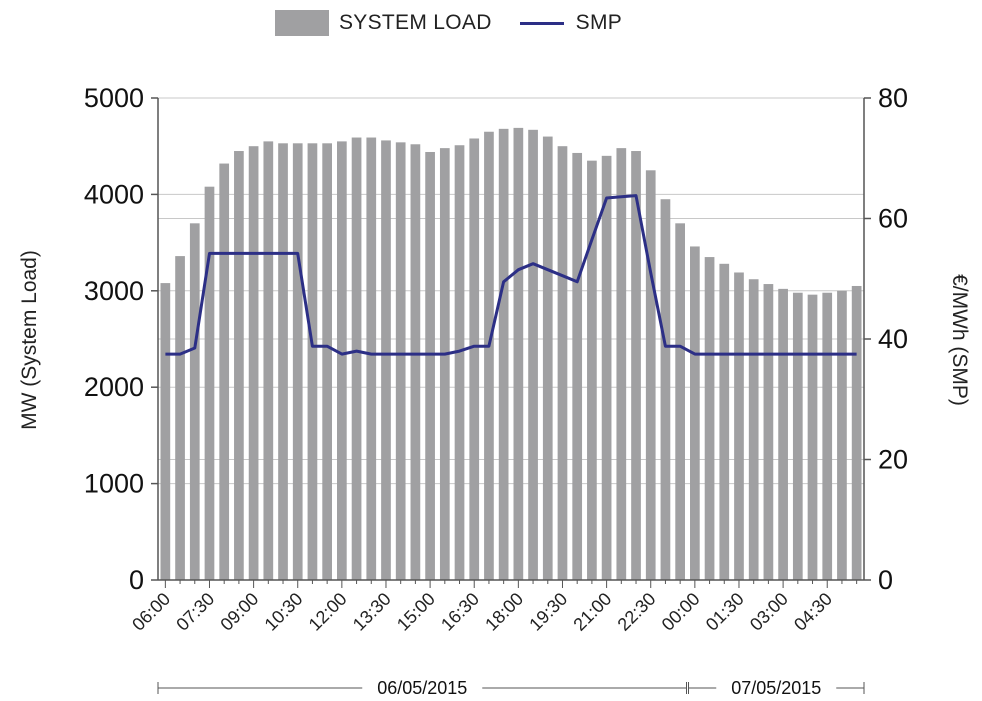  I want to click on legend-swatch-line, so click(541, 23).